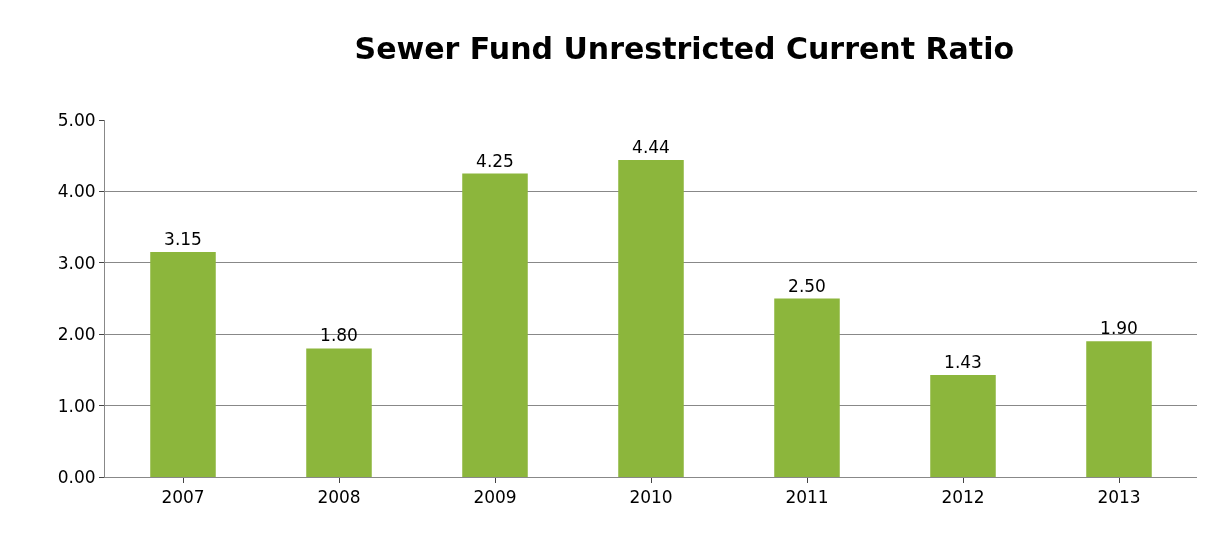 This screenshot has height=537, width=1222. Describe the element at coordinates (807, 497) in the screenshot. I see `x-tick-label: 2011` at that location.